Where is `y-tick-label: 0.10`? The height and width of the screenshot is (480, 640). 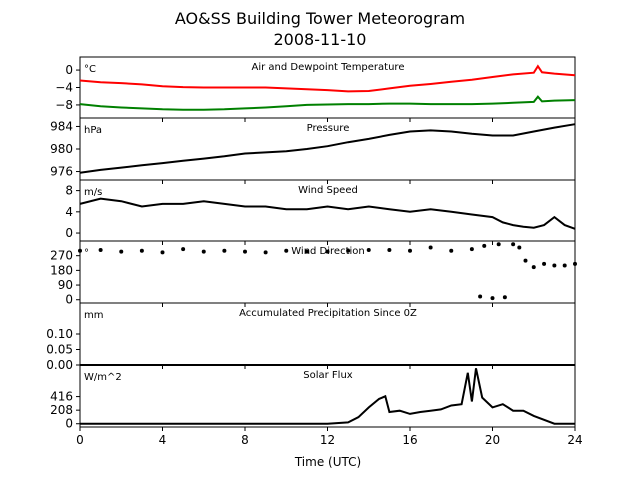
y-tick-label: 0.10 is located at coordinates (59, 334).